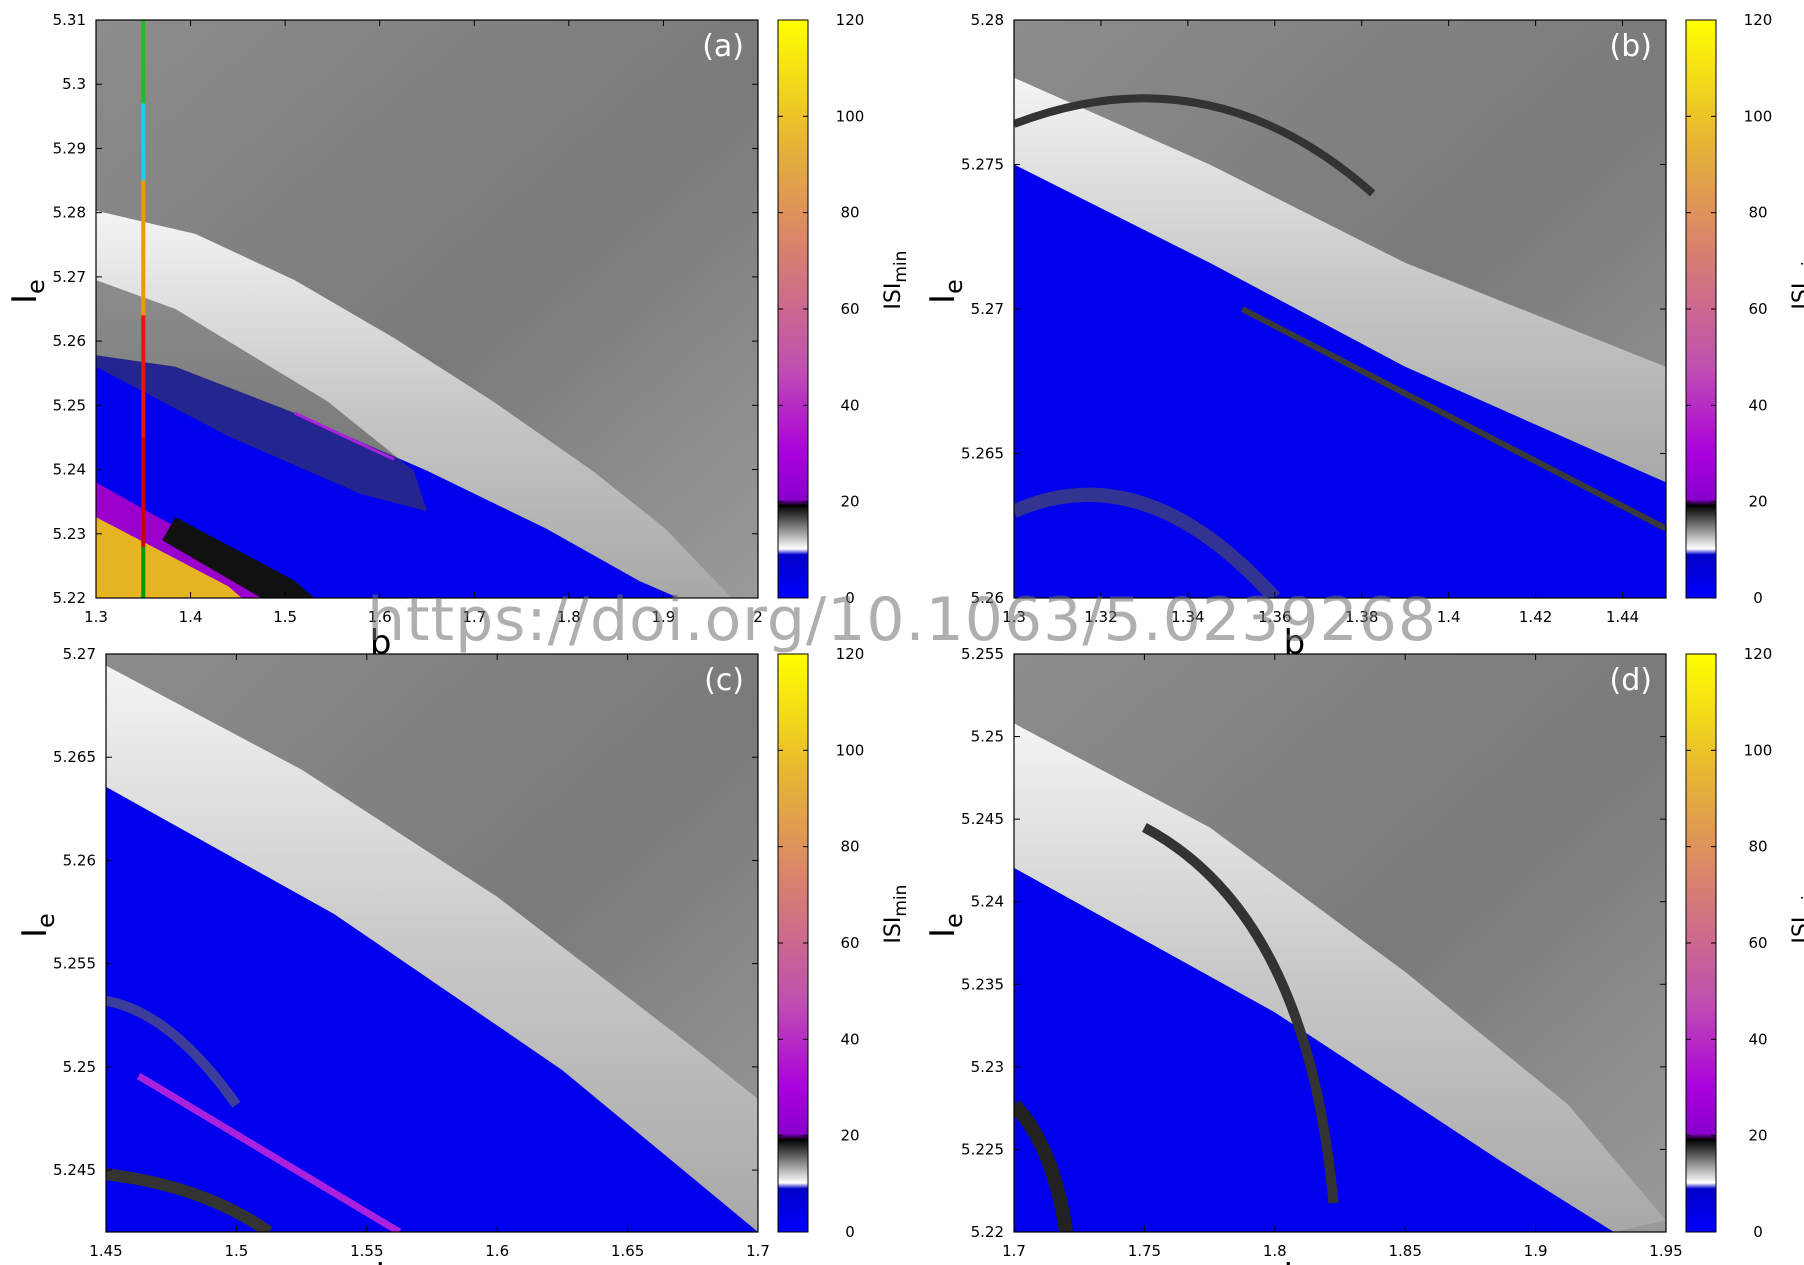  Describe the element at coordinates (74, 84) in the screenshot. I see `y-tick-label: 5.3` at that location.